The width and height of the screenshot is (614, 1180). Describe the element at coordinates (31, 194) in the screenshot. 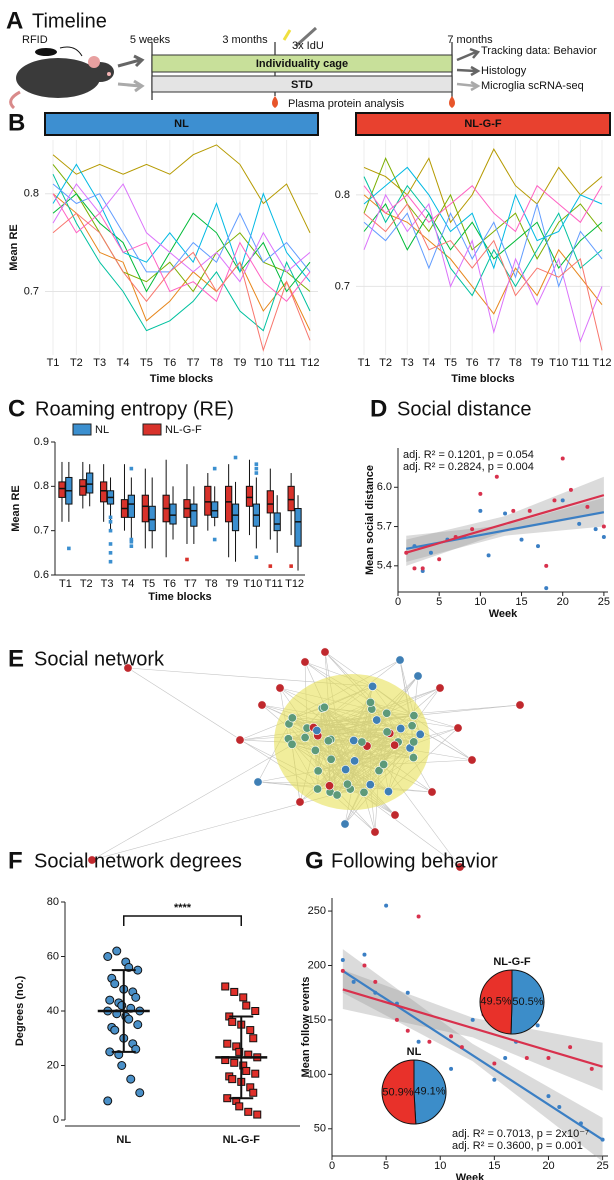

I see `y-tick-label: 0.8` at that location.